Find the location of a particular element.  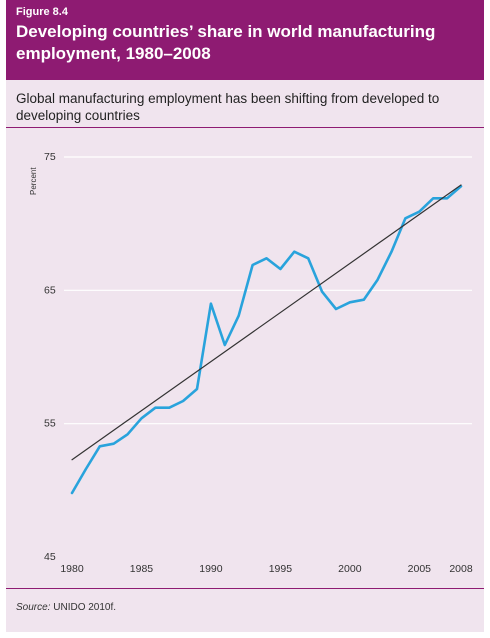

bottom-divider is located at coordinates (245, 589).